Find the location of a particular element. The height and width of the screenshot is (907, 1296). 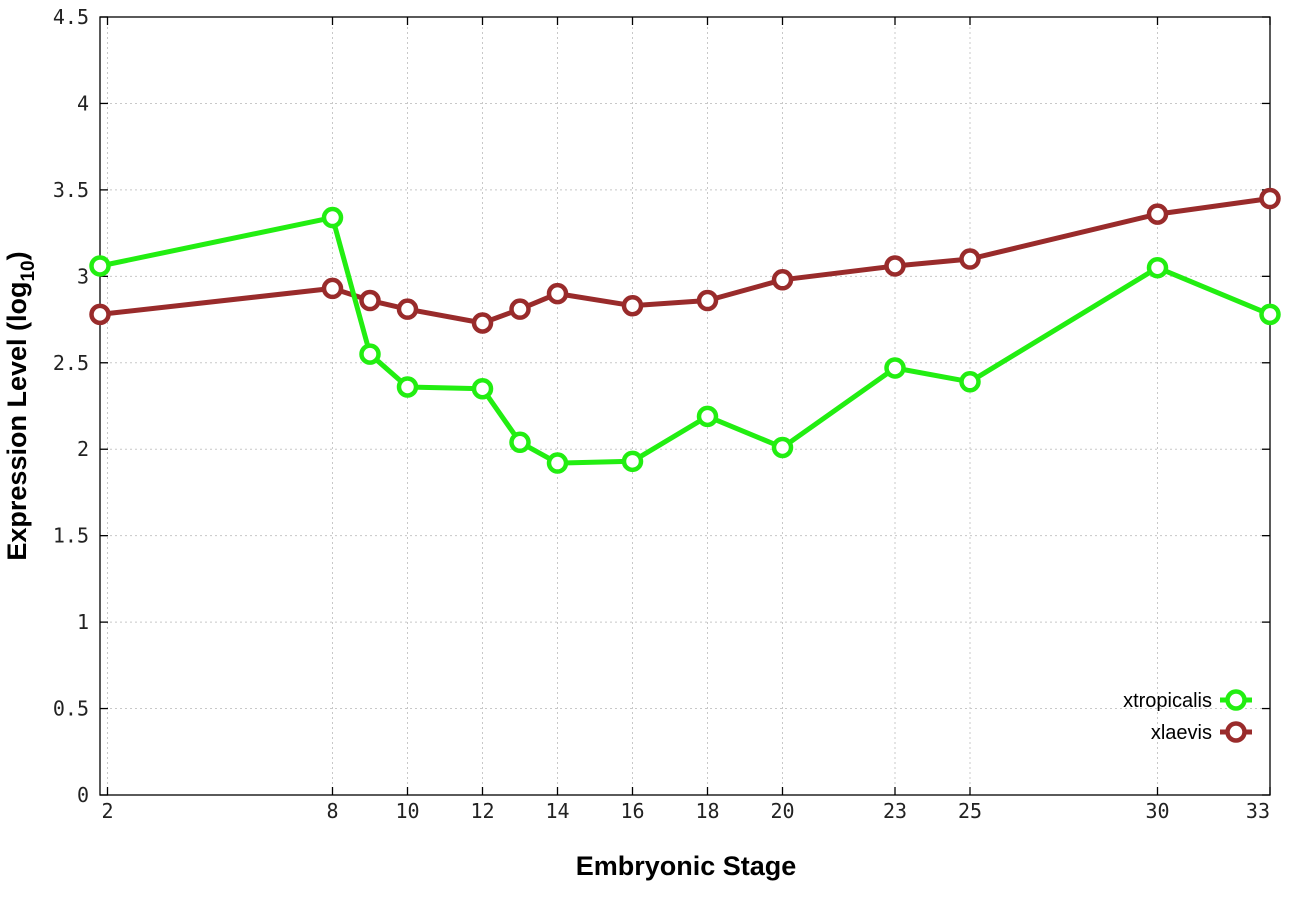

legend: xtropicalis xlaevis is located at coordinates (1187, 716).